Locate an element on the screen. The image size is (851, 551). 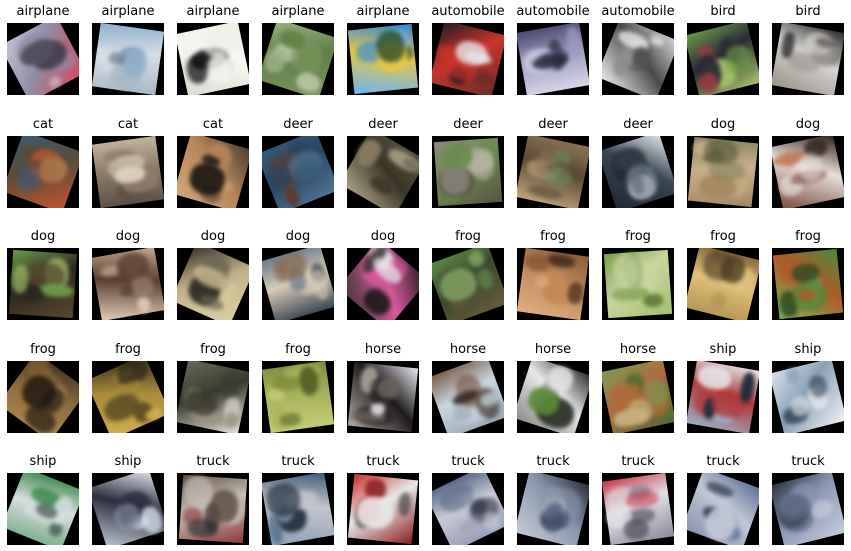
image-label: deer is located at coordinates (383, 124).